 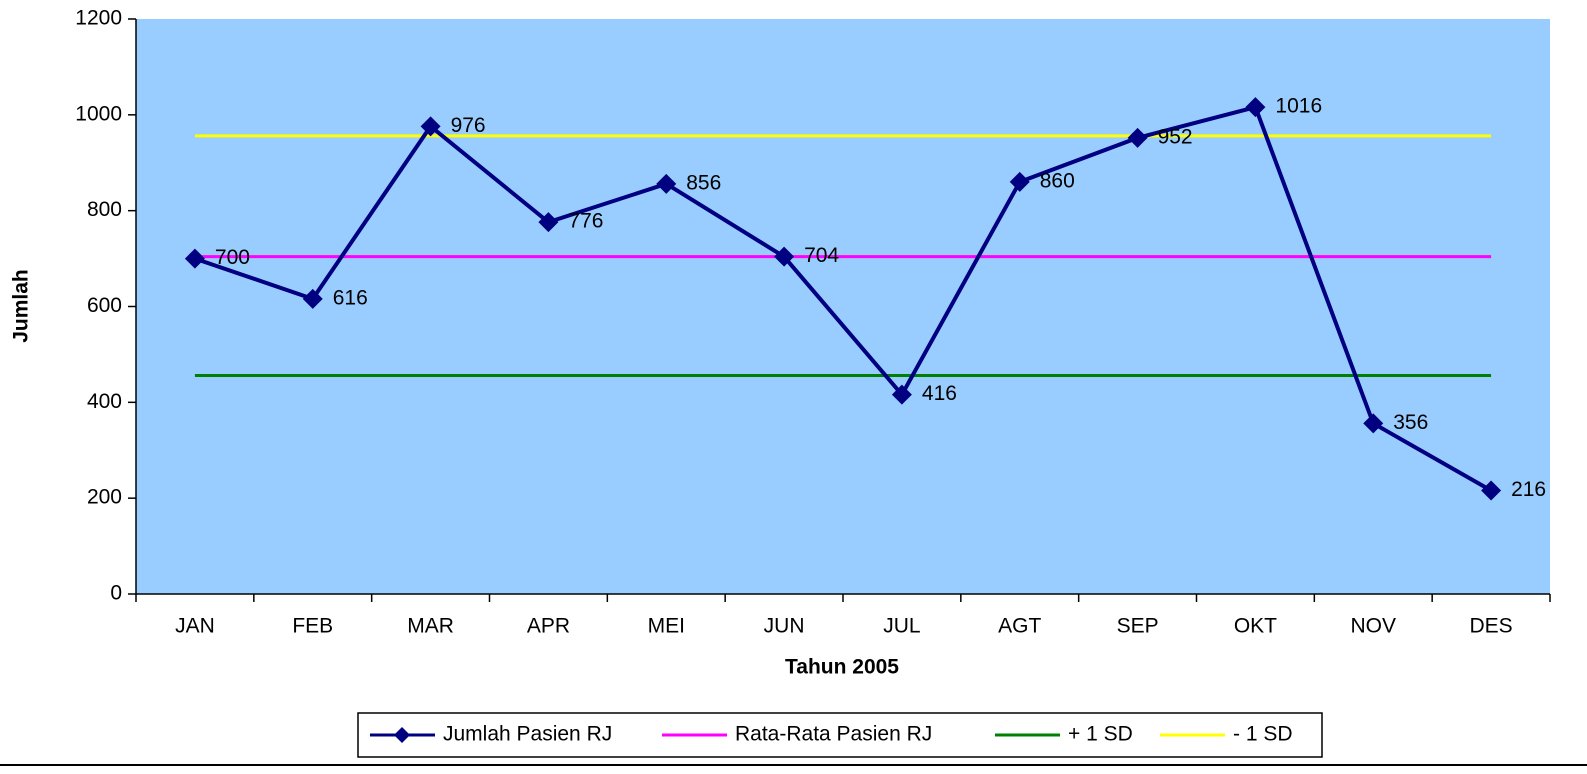 What do you see at coordinates (350, 297) in the screenshot?
I see `data-label: 616` at bounding box center [350, 297].